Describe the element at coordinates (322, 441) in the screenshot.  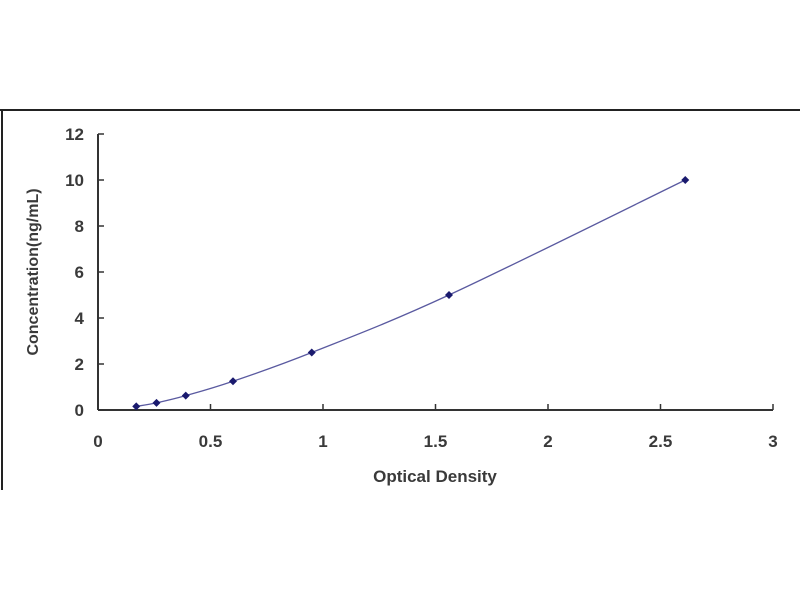
I see `x-tick-label: 1` at that location.